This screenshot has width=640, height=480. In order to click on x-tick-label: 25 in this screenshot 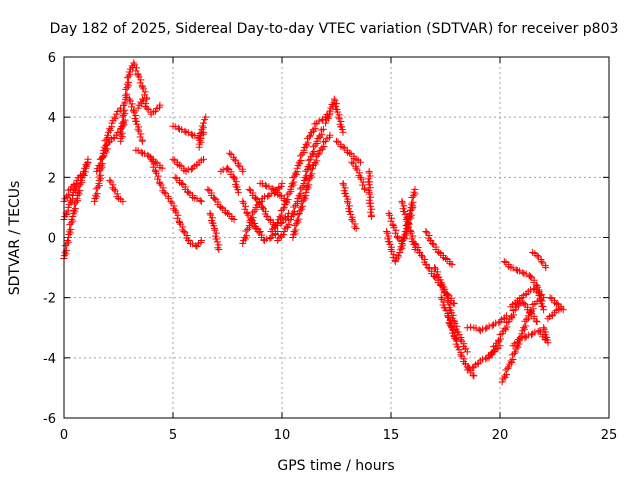, I will do `click(609, 435)`.